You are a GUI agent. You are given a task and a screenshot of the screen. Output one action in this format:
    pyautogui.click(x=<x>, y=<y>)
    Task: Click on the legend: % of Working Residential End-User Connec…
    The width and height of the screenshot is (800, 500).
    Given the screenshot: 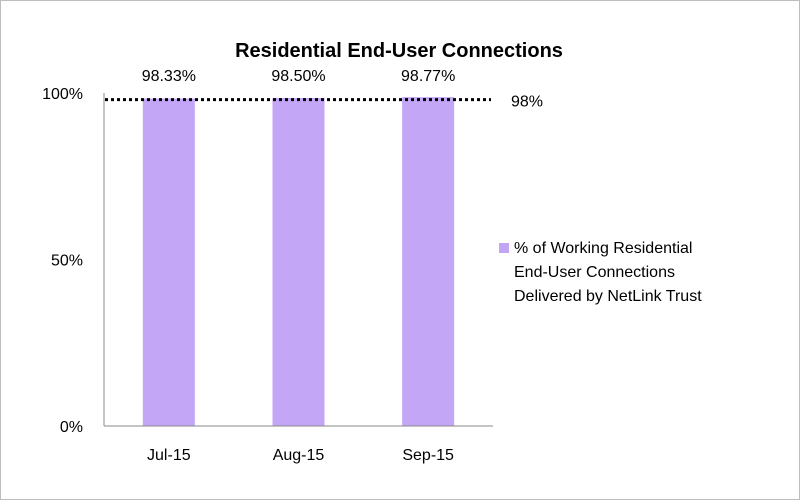 What is the action you would take?
    pyautogui.click(x=644, y=273)
    